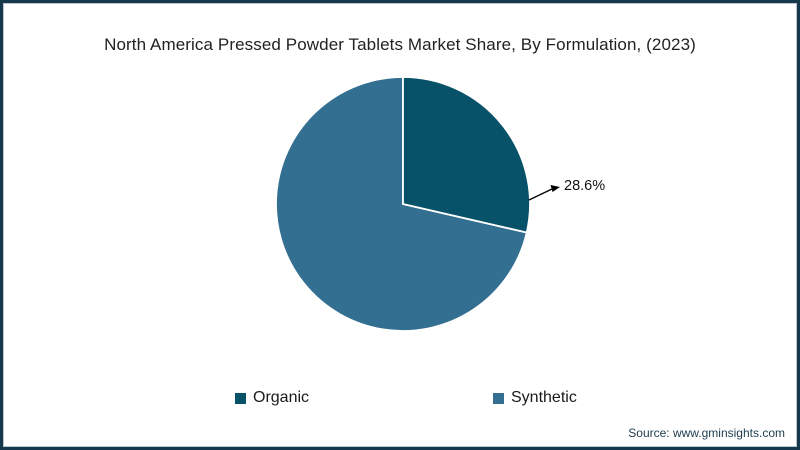  I want to click on source-attribution: Source: www.gminsights.com, so click(706, 433).